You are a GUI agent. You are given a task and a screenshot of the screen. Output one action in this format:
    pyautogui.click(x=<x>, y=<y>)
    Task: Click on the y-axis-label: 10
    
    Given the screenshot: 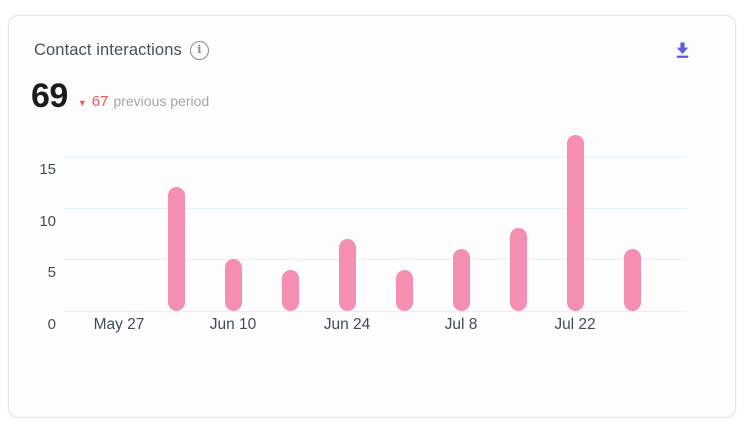 What is the action you would take?
    pyautogui.click(x=47, y=221)
    